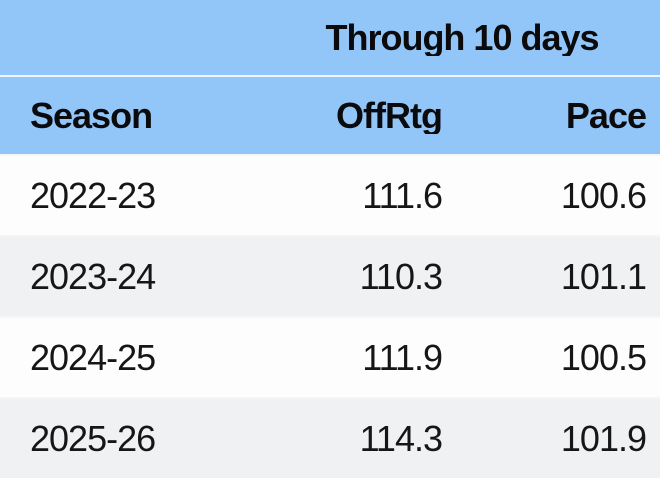 The image size is (660, 478). I want to click on offrtg-cell: 111.9, so click(402, 357).